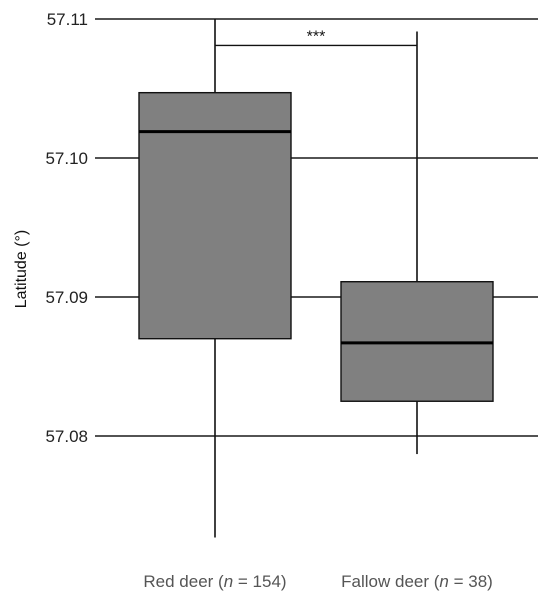 This screenshot has width=550, height=604. Describe the element at coordinates (215, 215) in the screenshot. I see `interquartile-box` at that location.